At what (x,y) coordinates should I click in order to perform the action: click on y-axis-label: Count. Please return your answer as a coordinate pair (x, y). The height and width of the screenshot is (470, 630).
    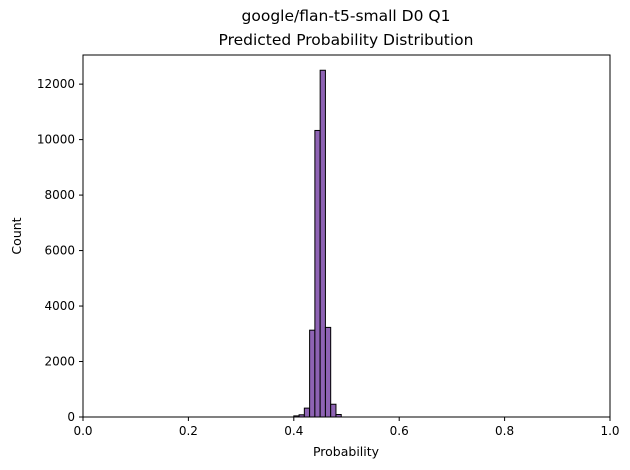
    Looking at the image, I should click on (16, 235).